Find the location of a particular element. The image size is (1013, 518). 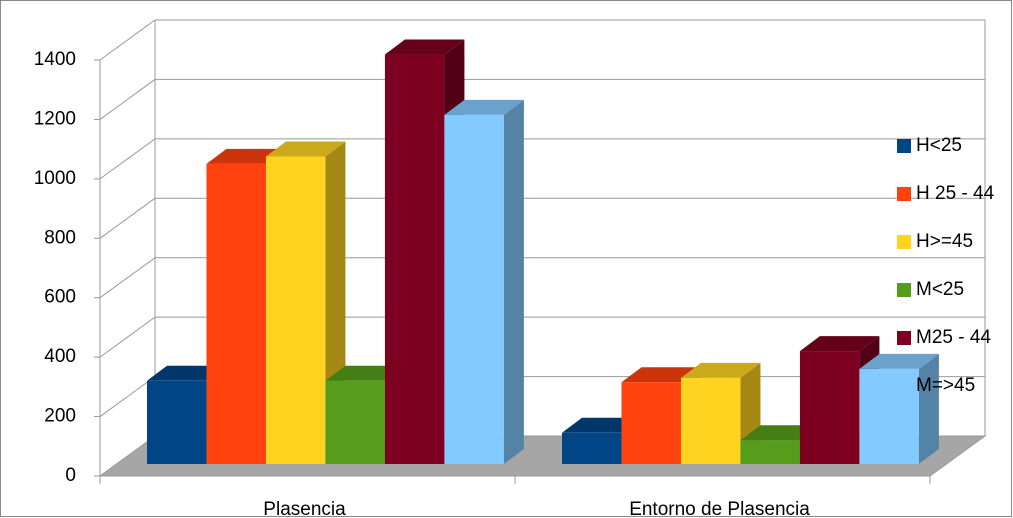

legend-label: H 25 - 44 is located at coordinates (955, 193).